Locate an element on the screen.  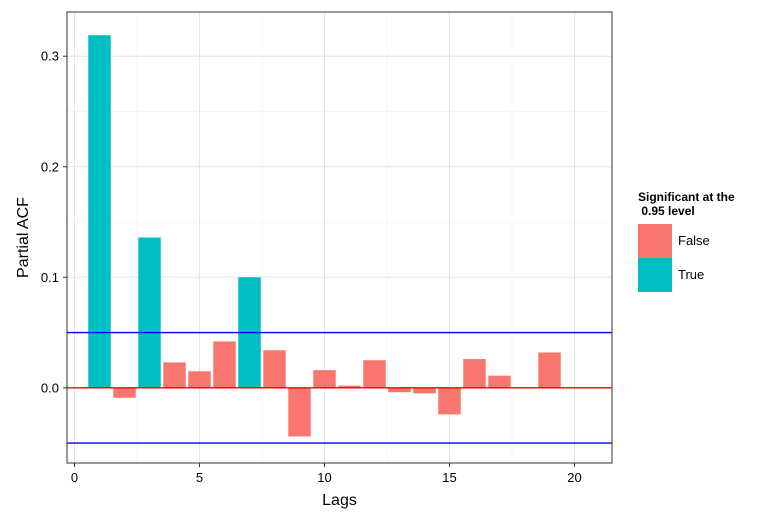
x-axis-title: Lags is located at coordinates (339, 500).